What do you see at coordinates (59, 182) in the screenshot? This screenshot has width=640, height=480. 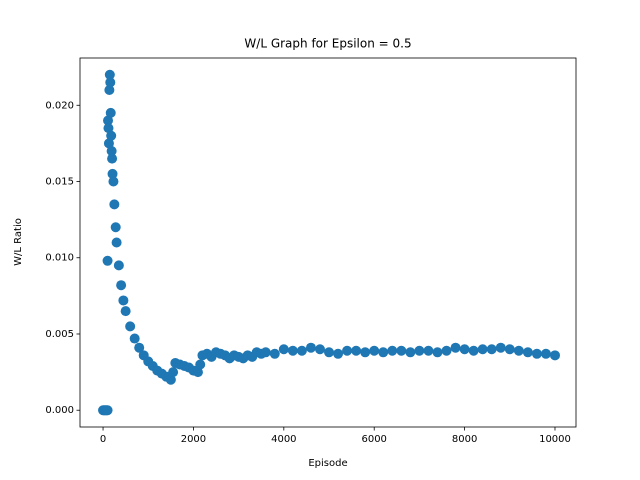 I see `y-tick-label: 0.015` at bounding box center [59, 182].